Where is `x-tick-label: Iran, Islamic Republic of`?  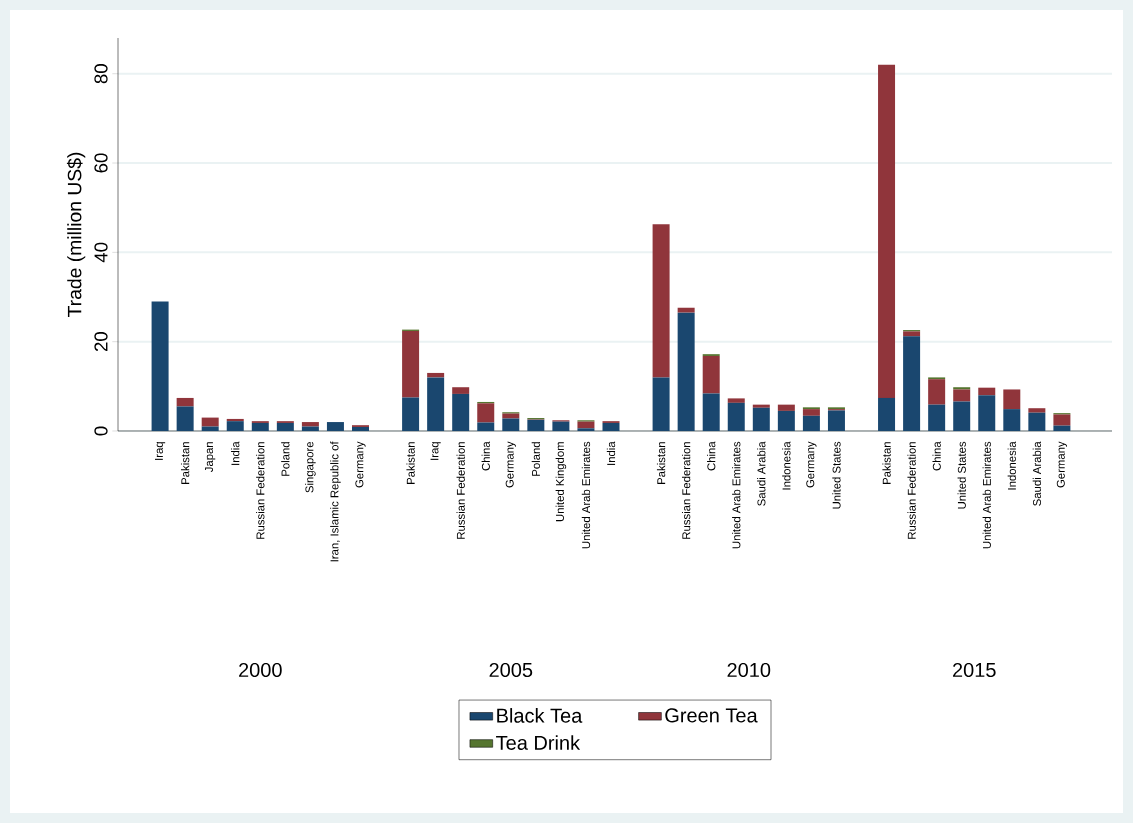
x-tick-label: Iran, Islamic Republic of is located at coordinates (335, 501).